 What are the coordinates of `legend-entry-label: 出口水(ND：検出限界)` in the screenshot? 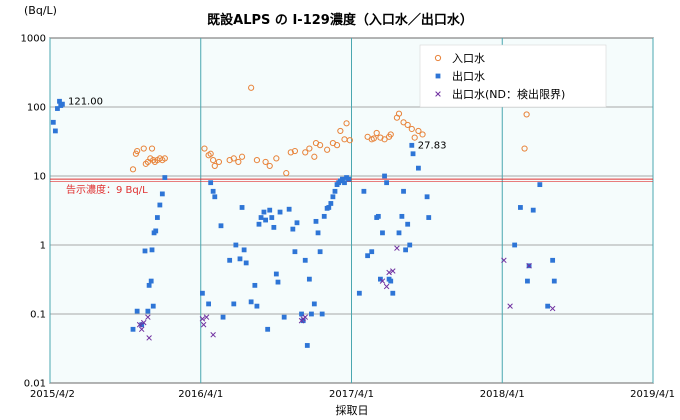 It's located at (508, 94).